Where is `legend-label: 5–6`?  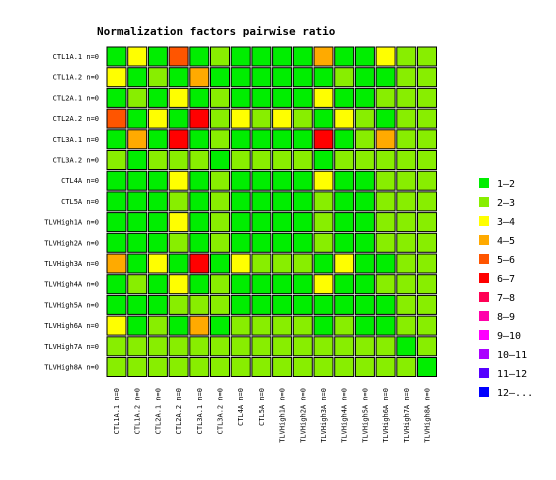
legend-label: 5–6 is located at coordinates (506, 260).